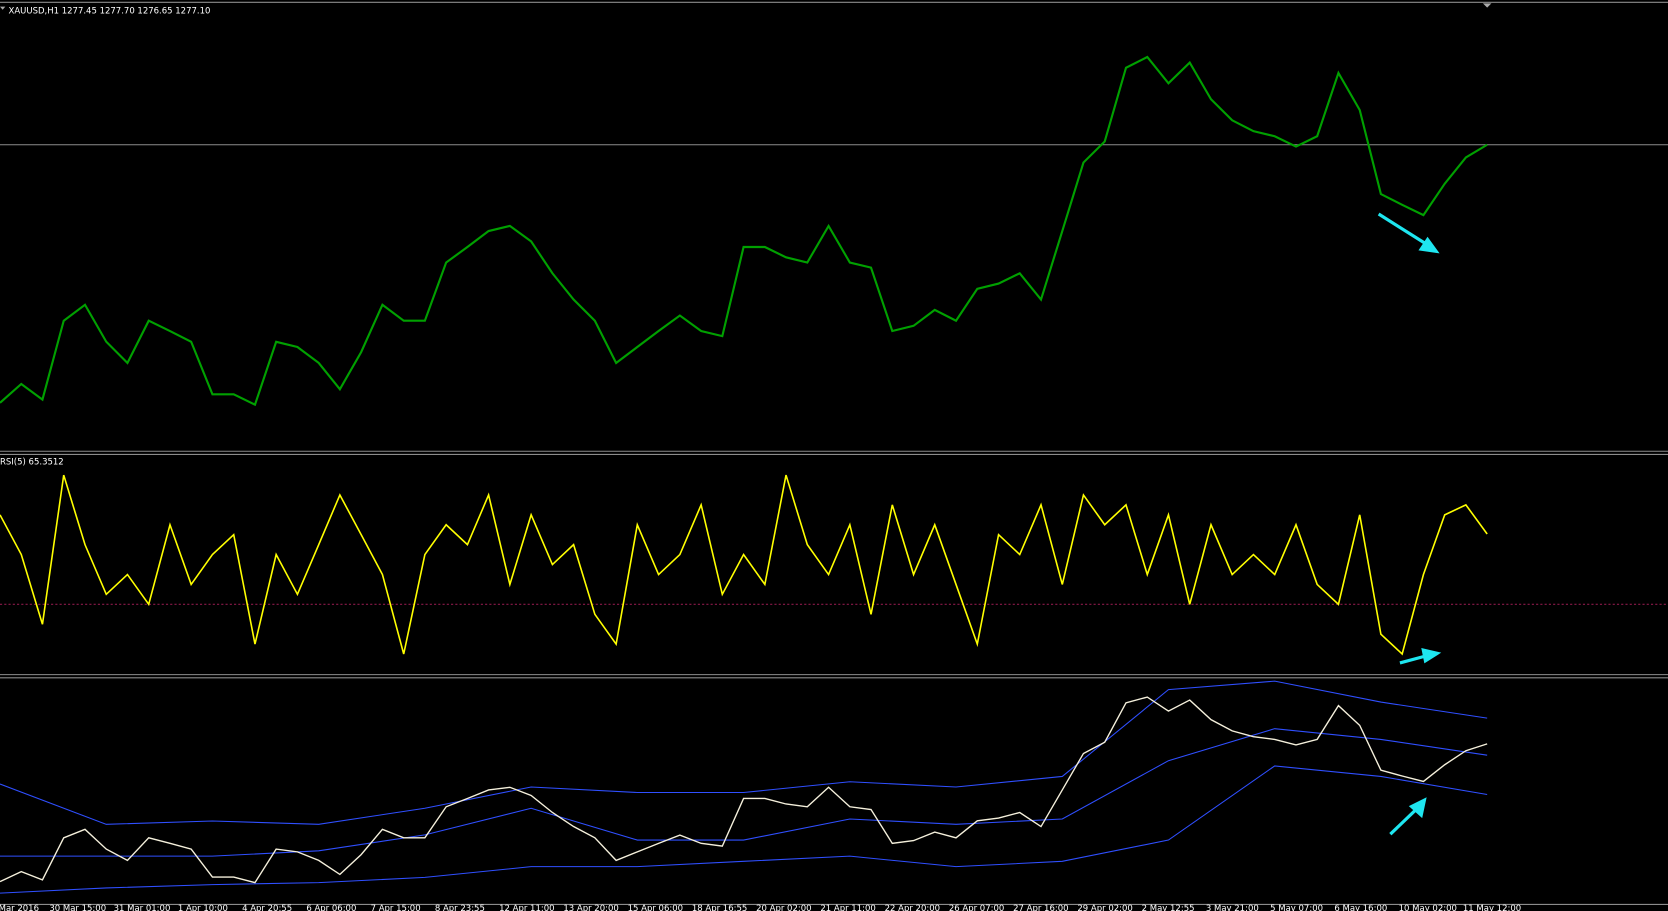 The width and height of the screenshot is (1668, 911). Describe the element at coordinates (1040, 907) in the screenshot. I see `x-tick-label: 27 Apr 16:00` at that location.